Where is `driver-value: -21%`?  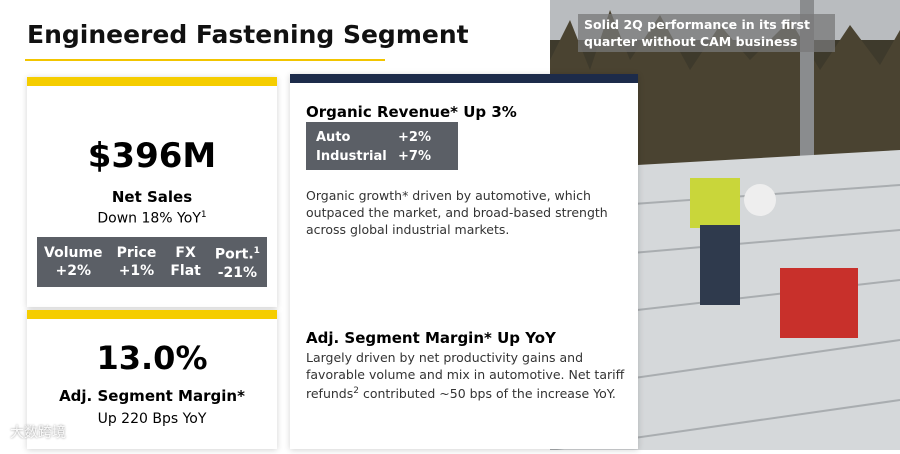
driver-value: -21% is located at coordinates (237, 272).